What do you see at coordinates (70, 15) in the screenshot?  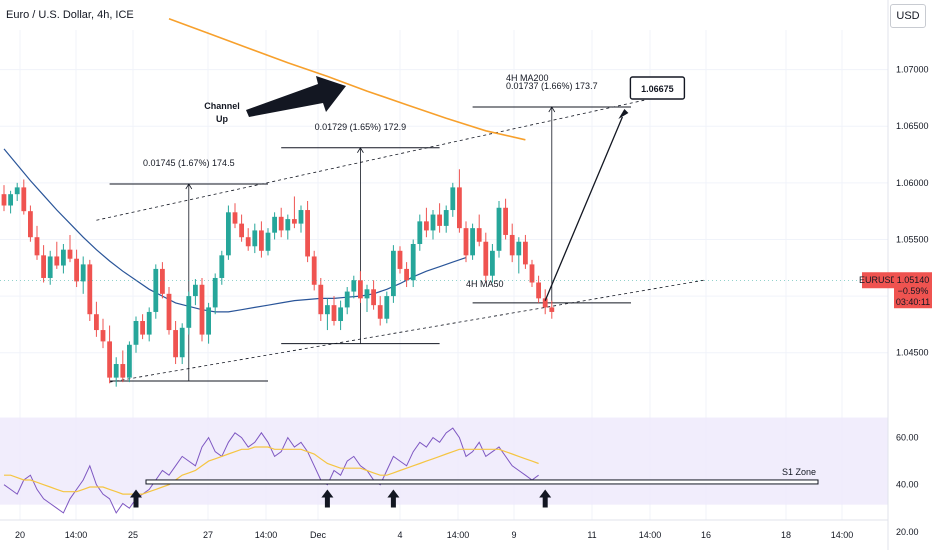 I see `chart-title: Euro / U.S. Dollar, 4h, ICE` at bounding box center [70, 15].